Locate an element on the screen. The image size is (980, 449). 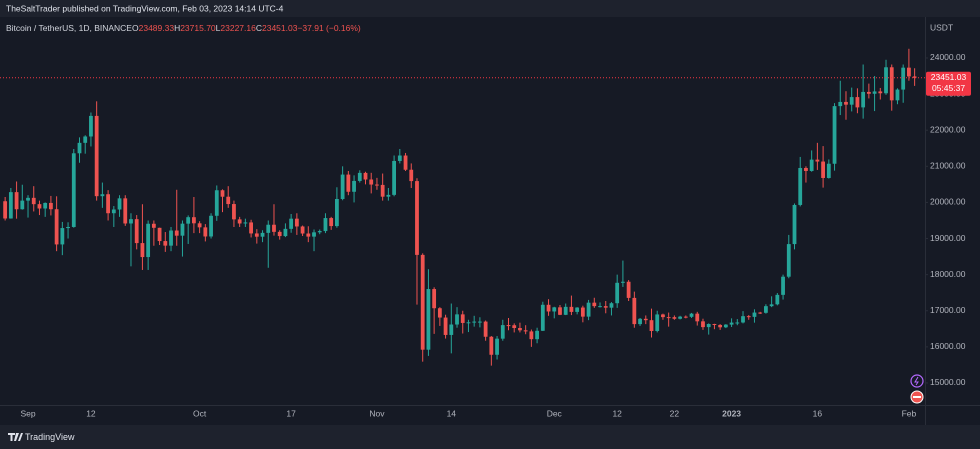
y-tick-label: 17000.00 is located at coordinates (948, 310).